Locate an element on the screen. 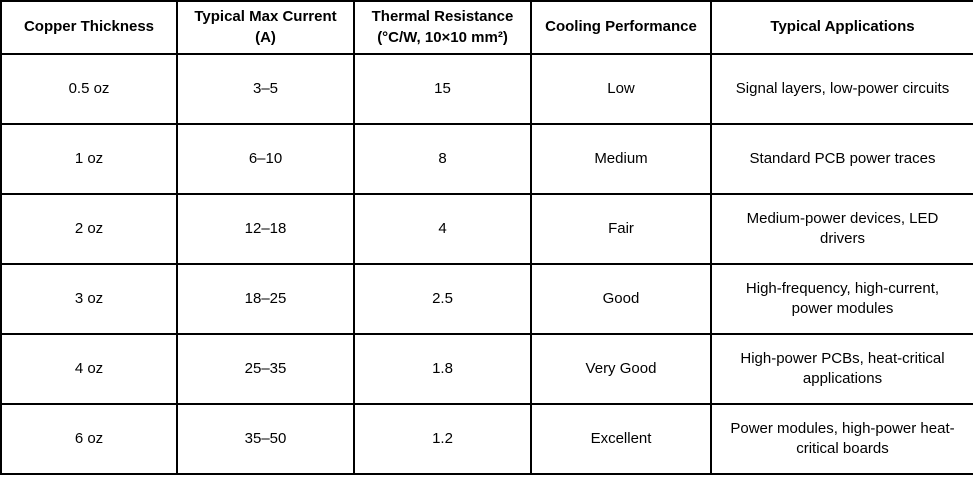  cell-typical-max-current: 25–35 is located at coordinates (265, 369).